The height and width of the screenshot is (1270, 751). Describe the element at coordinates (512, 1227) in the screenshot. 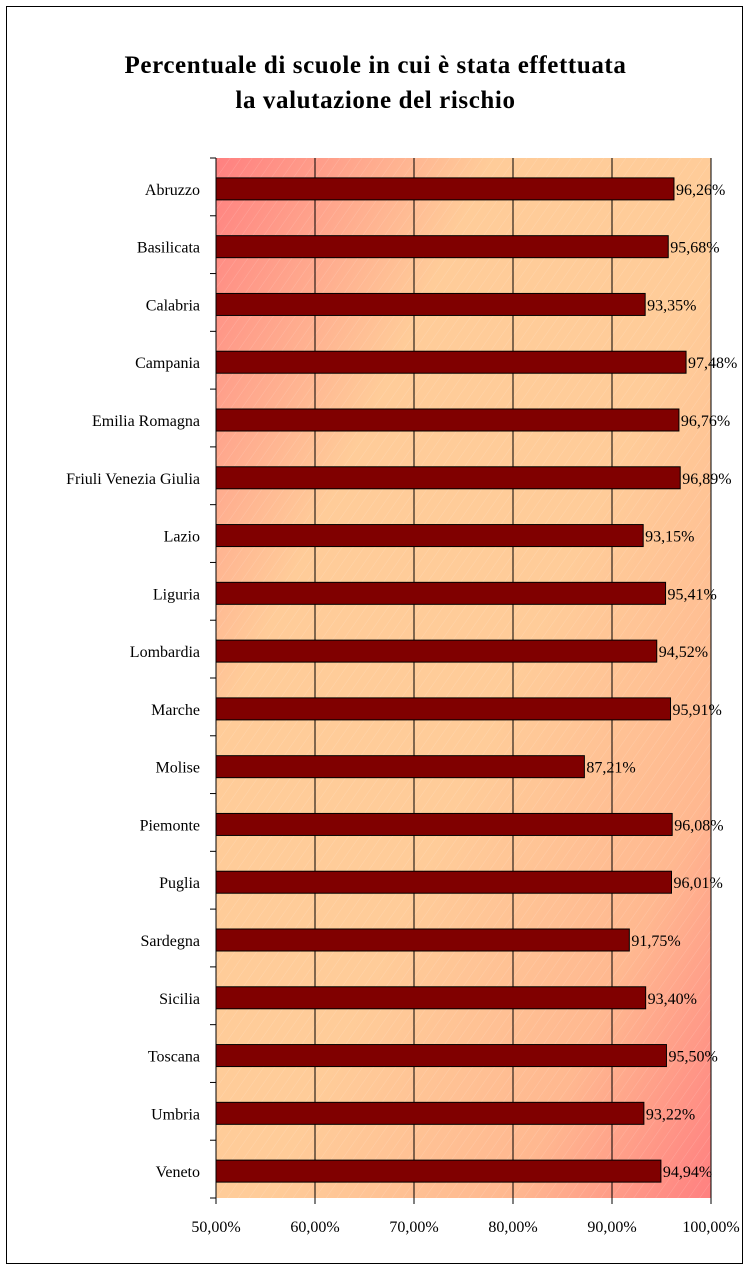

I see `x-tick-label: 80,00%` at that location.